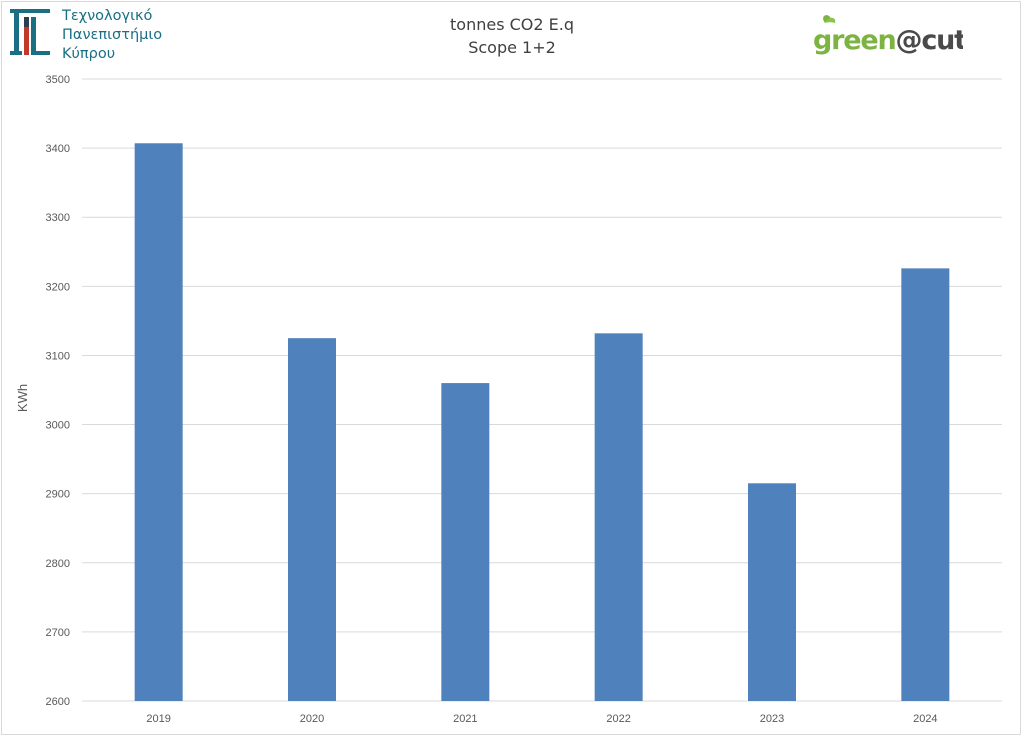 Image resolution: width=1024 pixels, height=738 pixels. Describe the element at coordinates (854, 40) in the screenshot. I see `logo-text-green: green` at that location.